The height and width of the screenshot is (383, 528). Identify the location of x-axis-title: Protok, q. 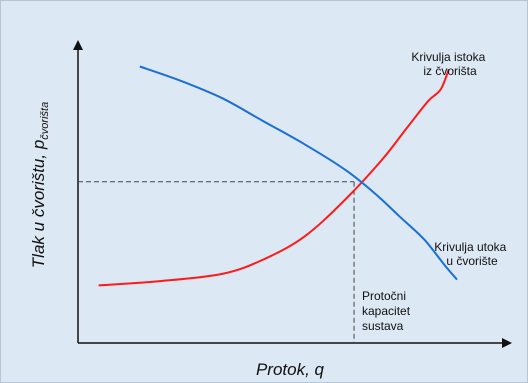
(290, 369).